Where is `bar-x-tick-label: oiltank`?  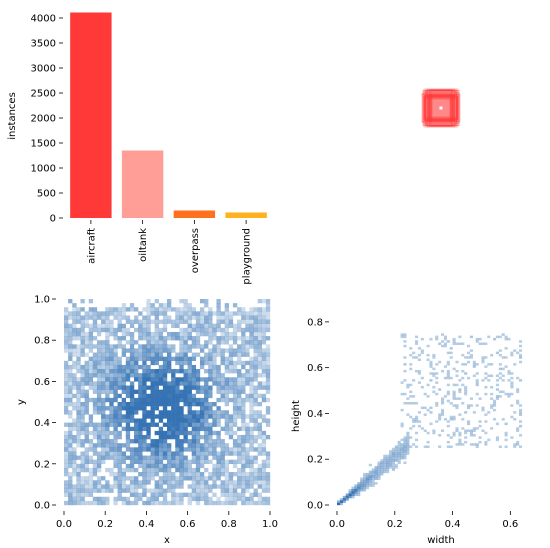 bar-x-tick-label: oiltank is located at coordinates (143, 245).